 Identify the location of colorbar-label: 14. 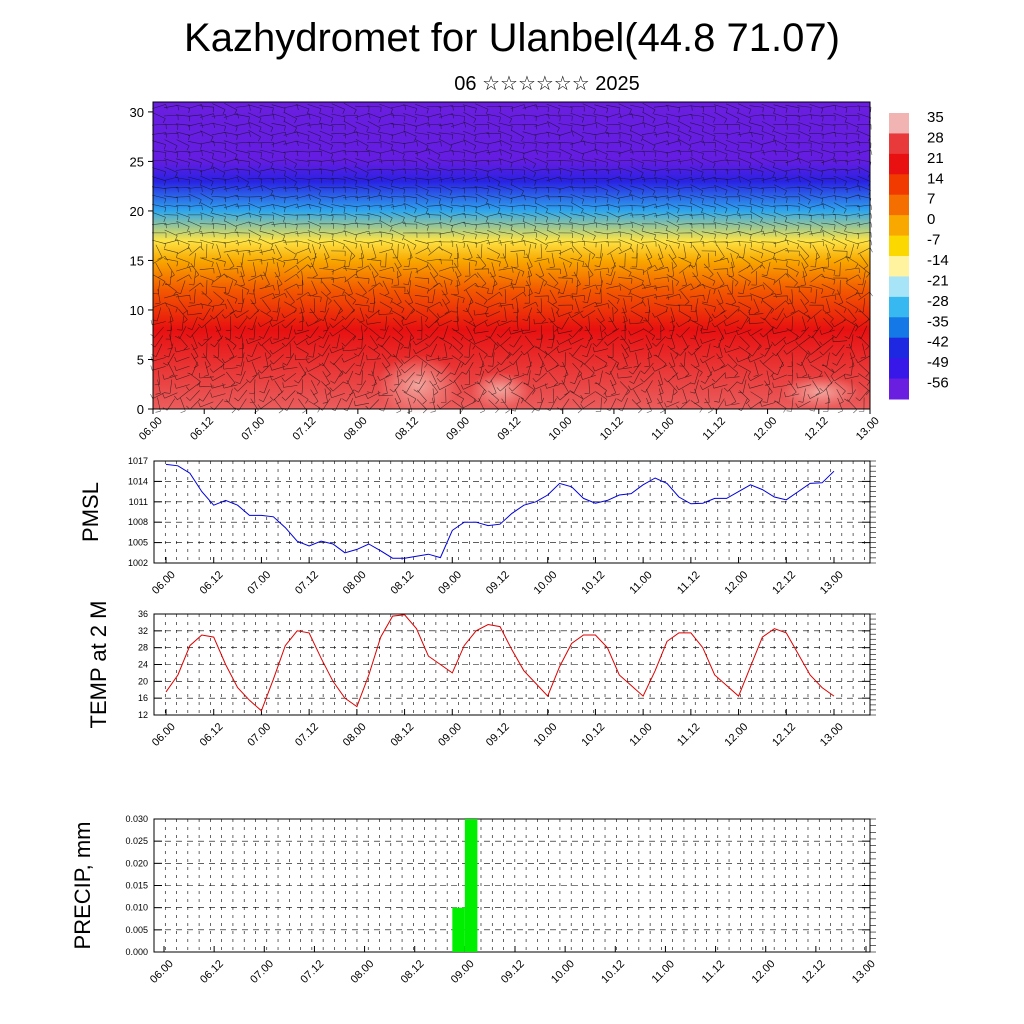
(935, 178).